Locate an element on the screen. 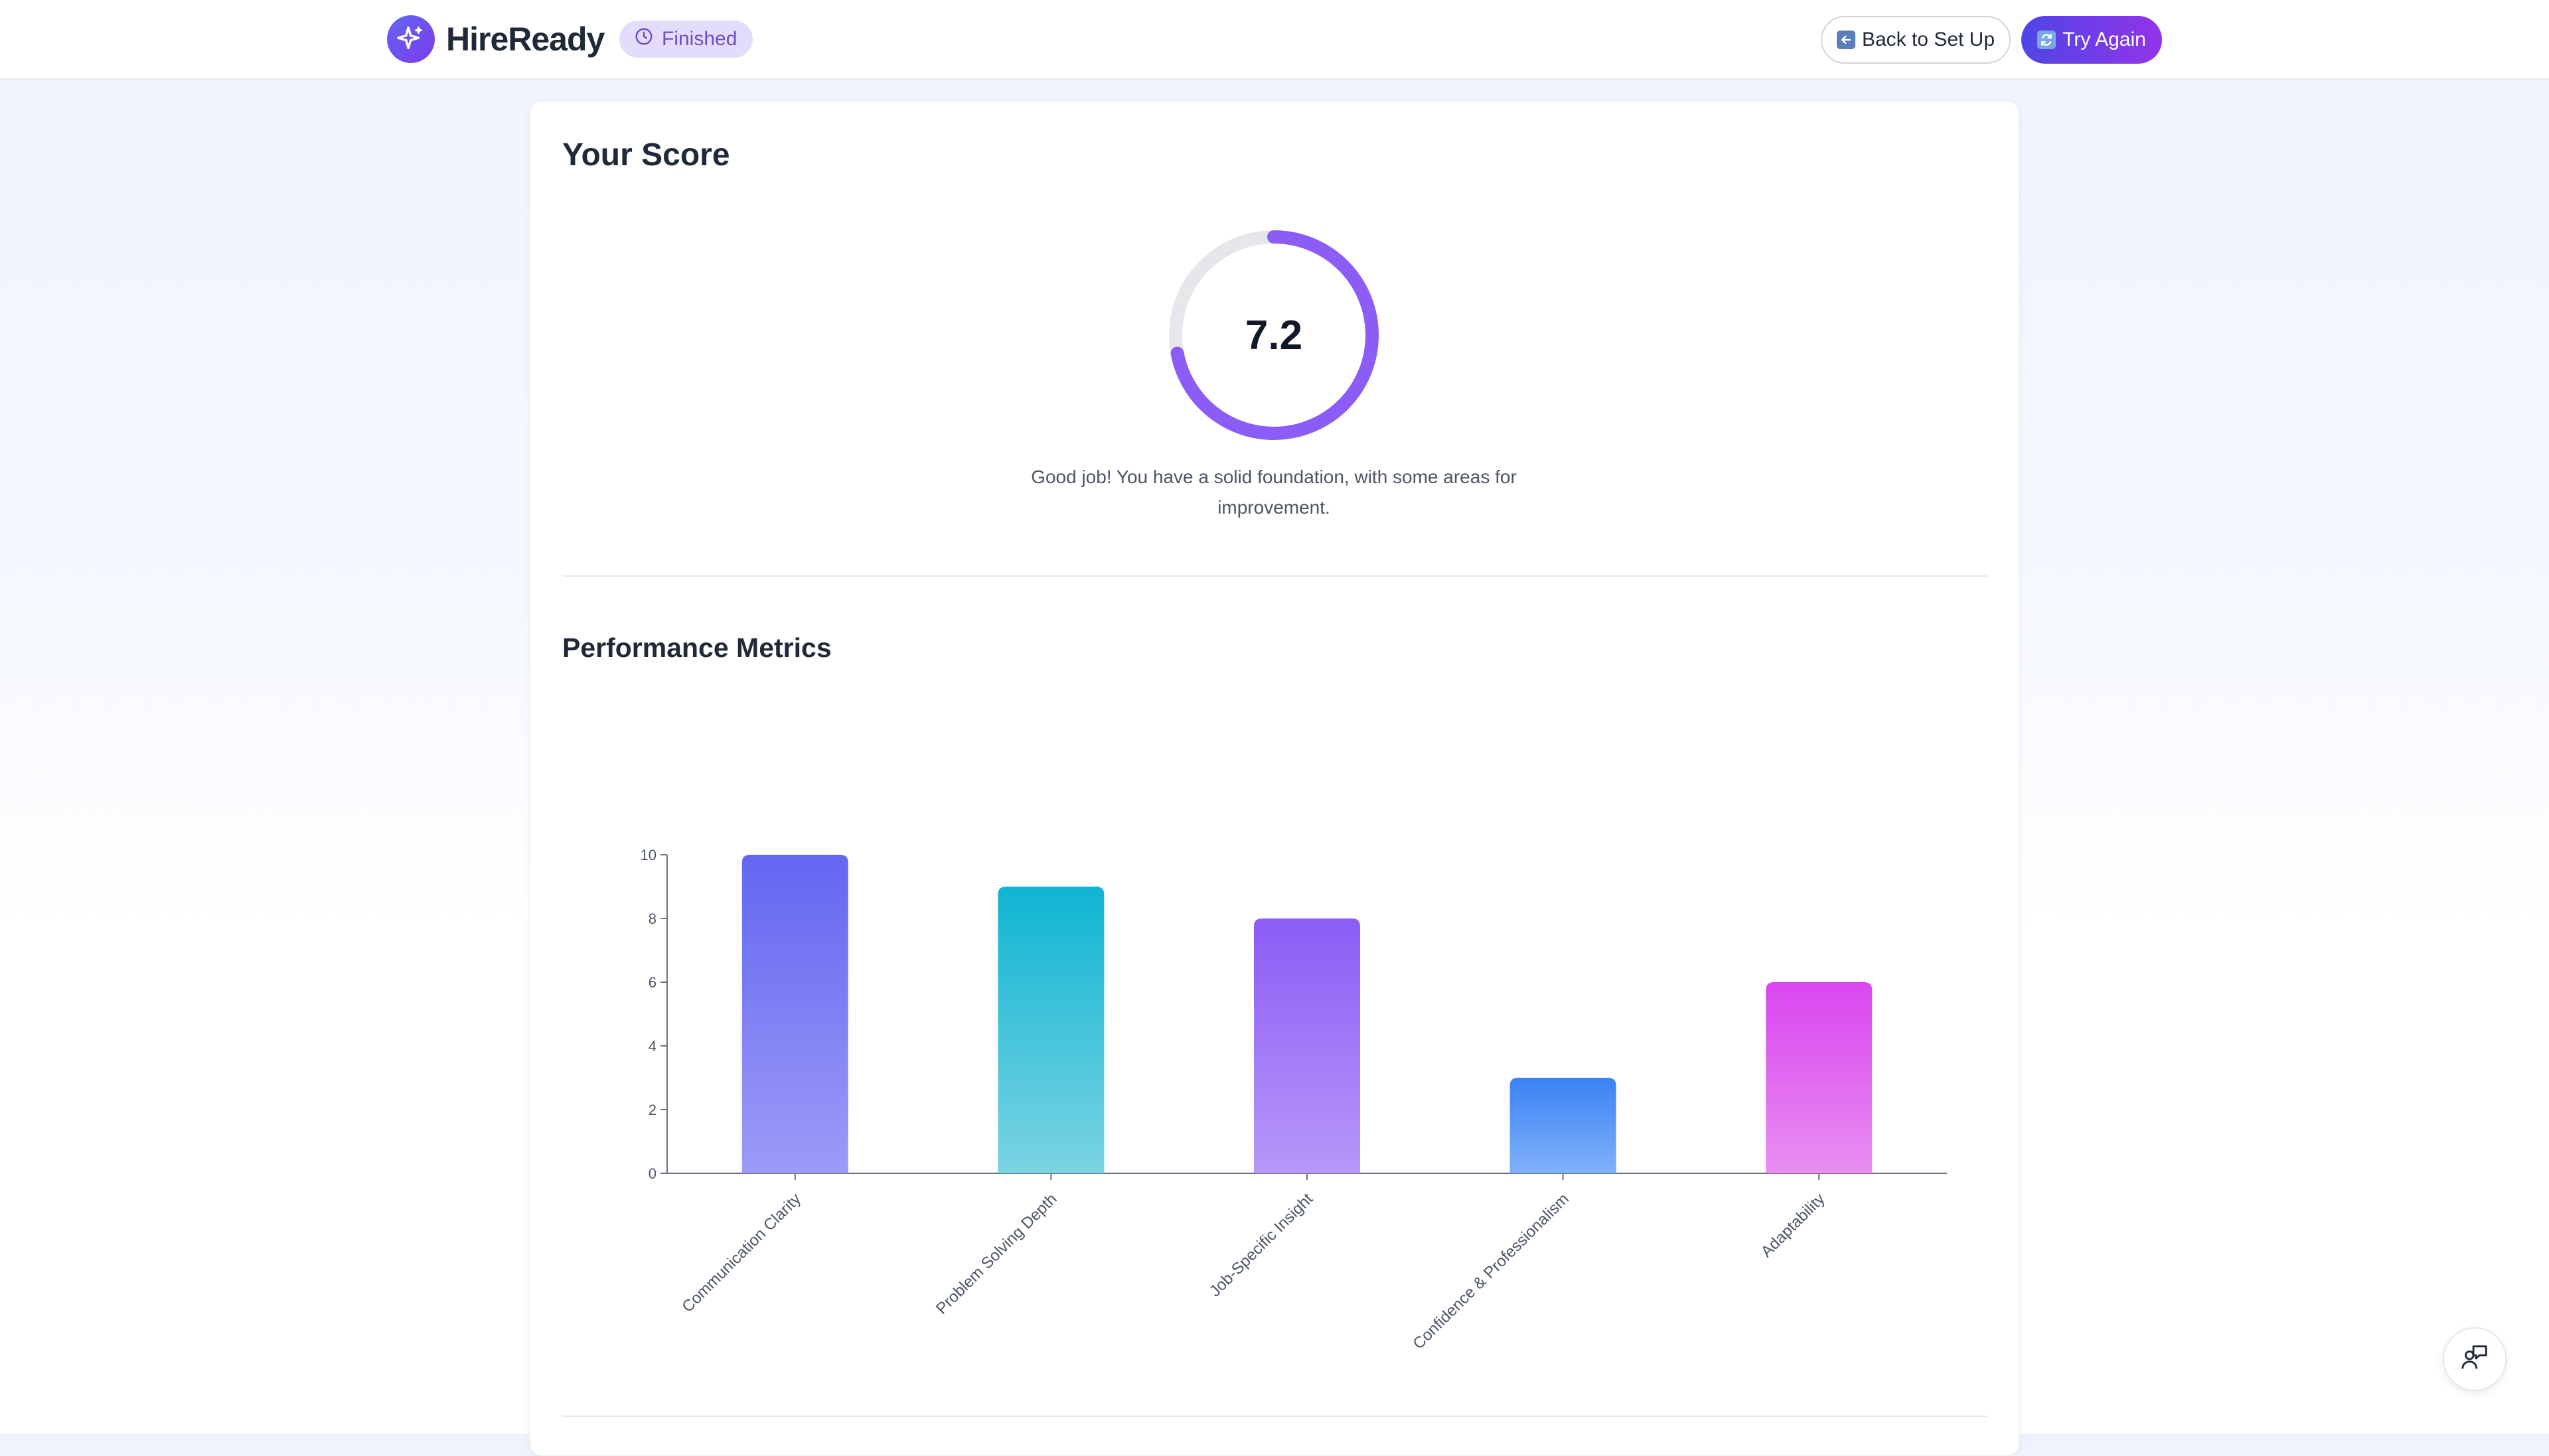  section-divider is located at coordinates (1274, 576).